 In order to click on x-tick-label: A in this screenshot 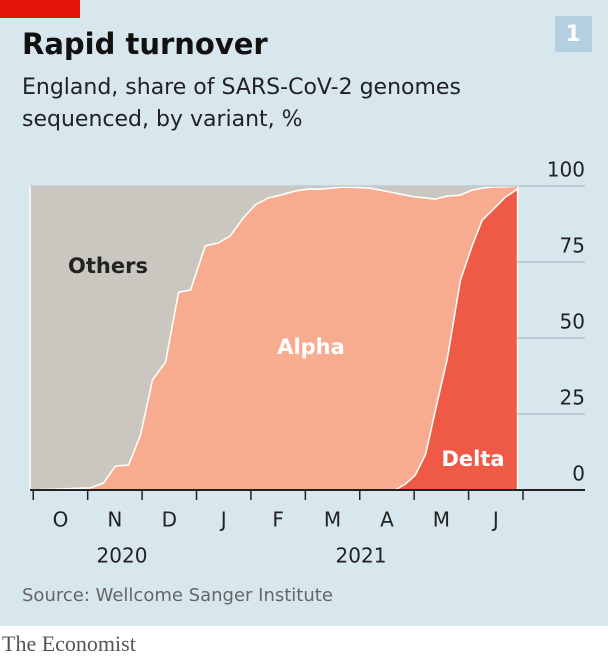, I will do `click(387, 520)`.